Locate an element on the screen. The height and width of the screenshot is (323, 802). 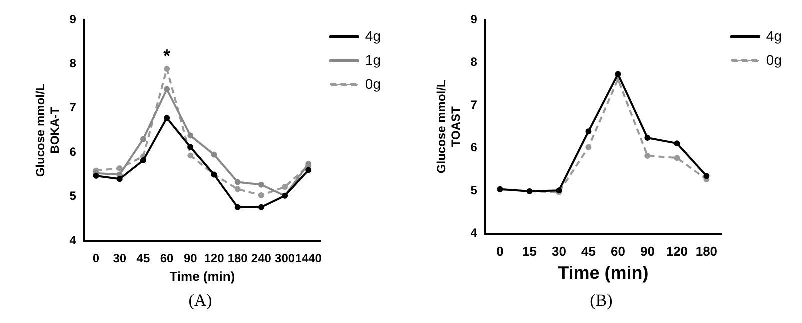
legend-label: 1g is located at coordinates (373, 60).